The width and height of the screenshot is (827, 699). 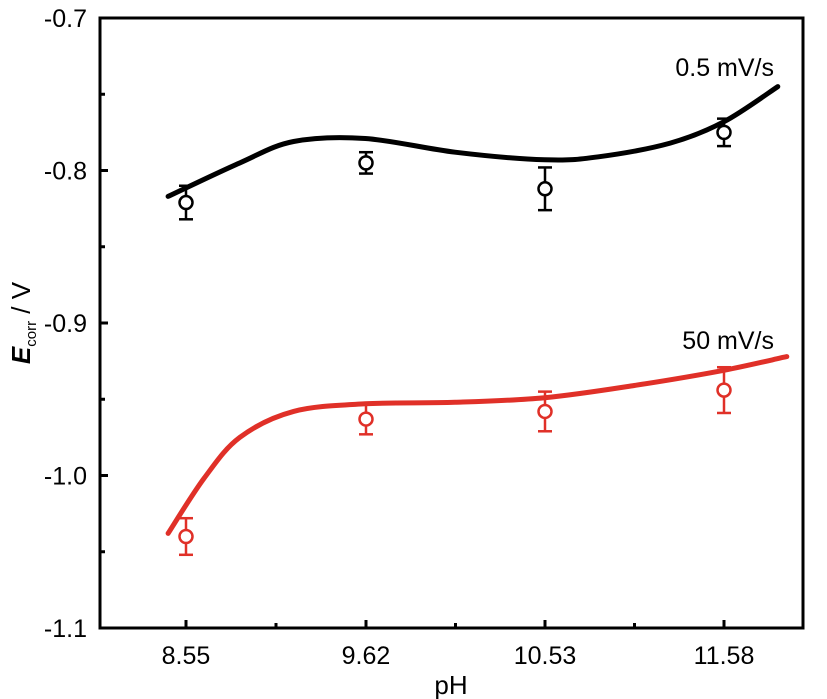 I want to click on x-axis-label: pH, so click(x=450, y=684).